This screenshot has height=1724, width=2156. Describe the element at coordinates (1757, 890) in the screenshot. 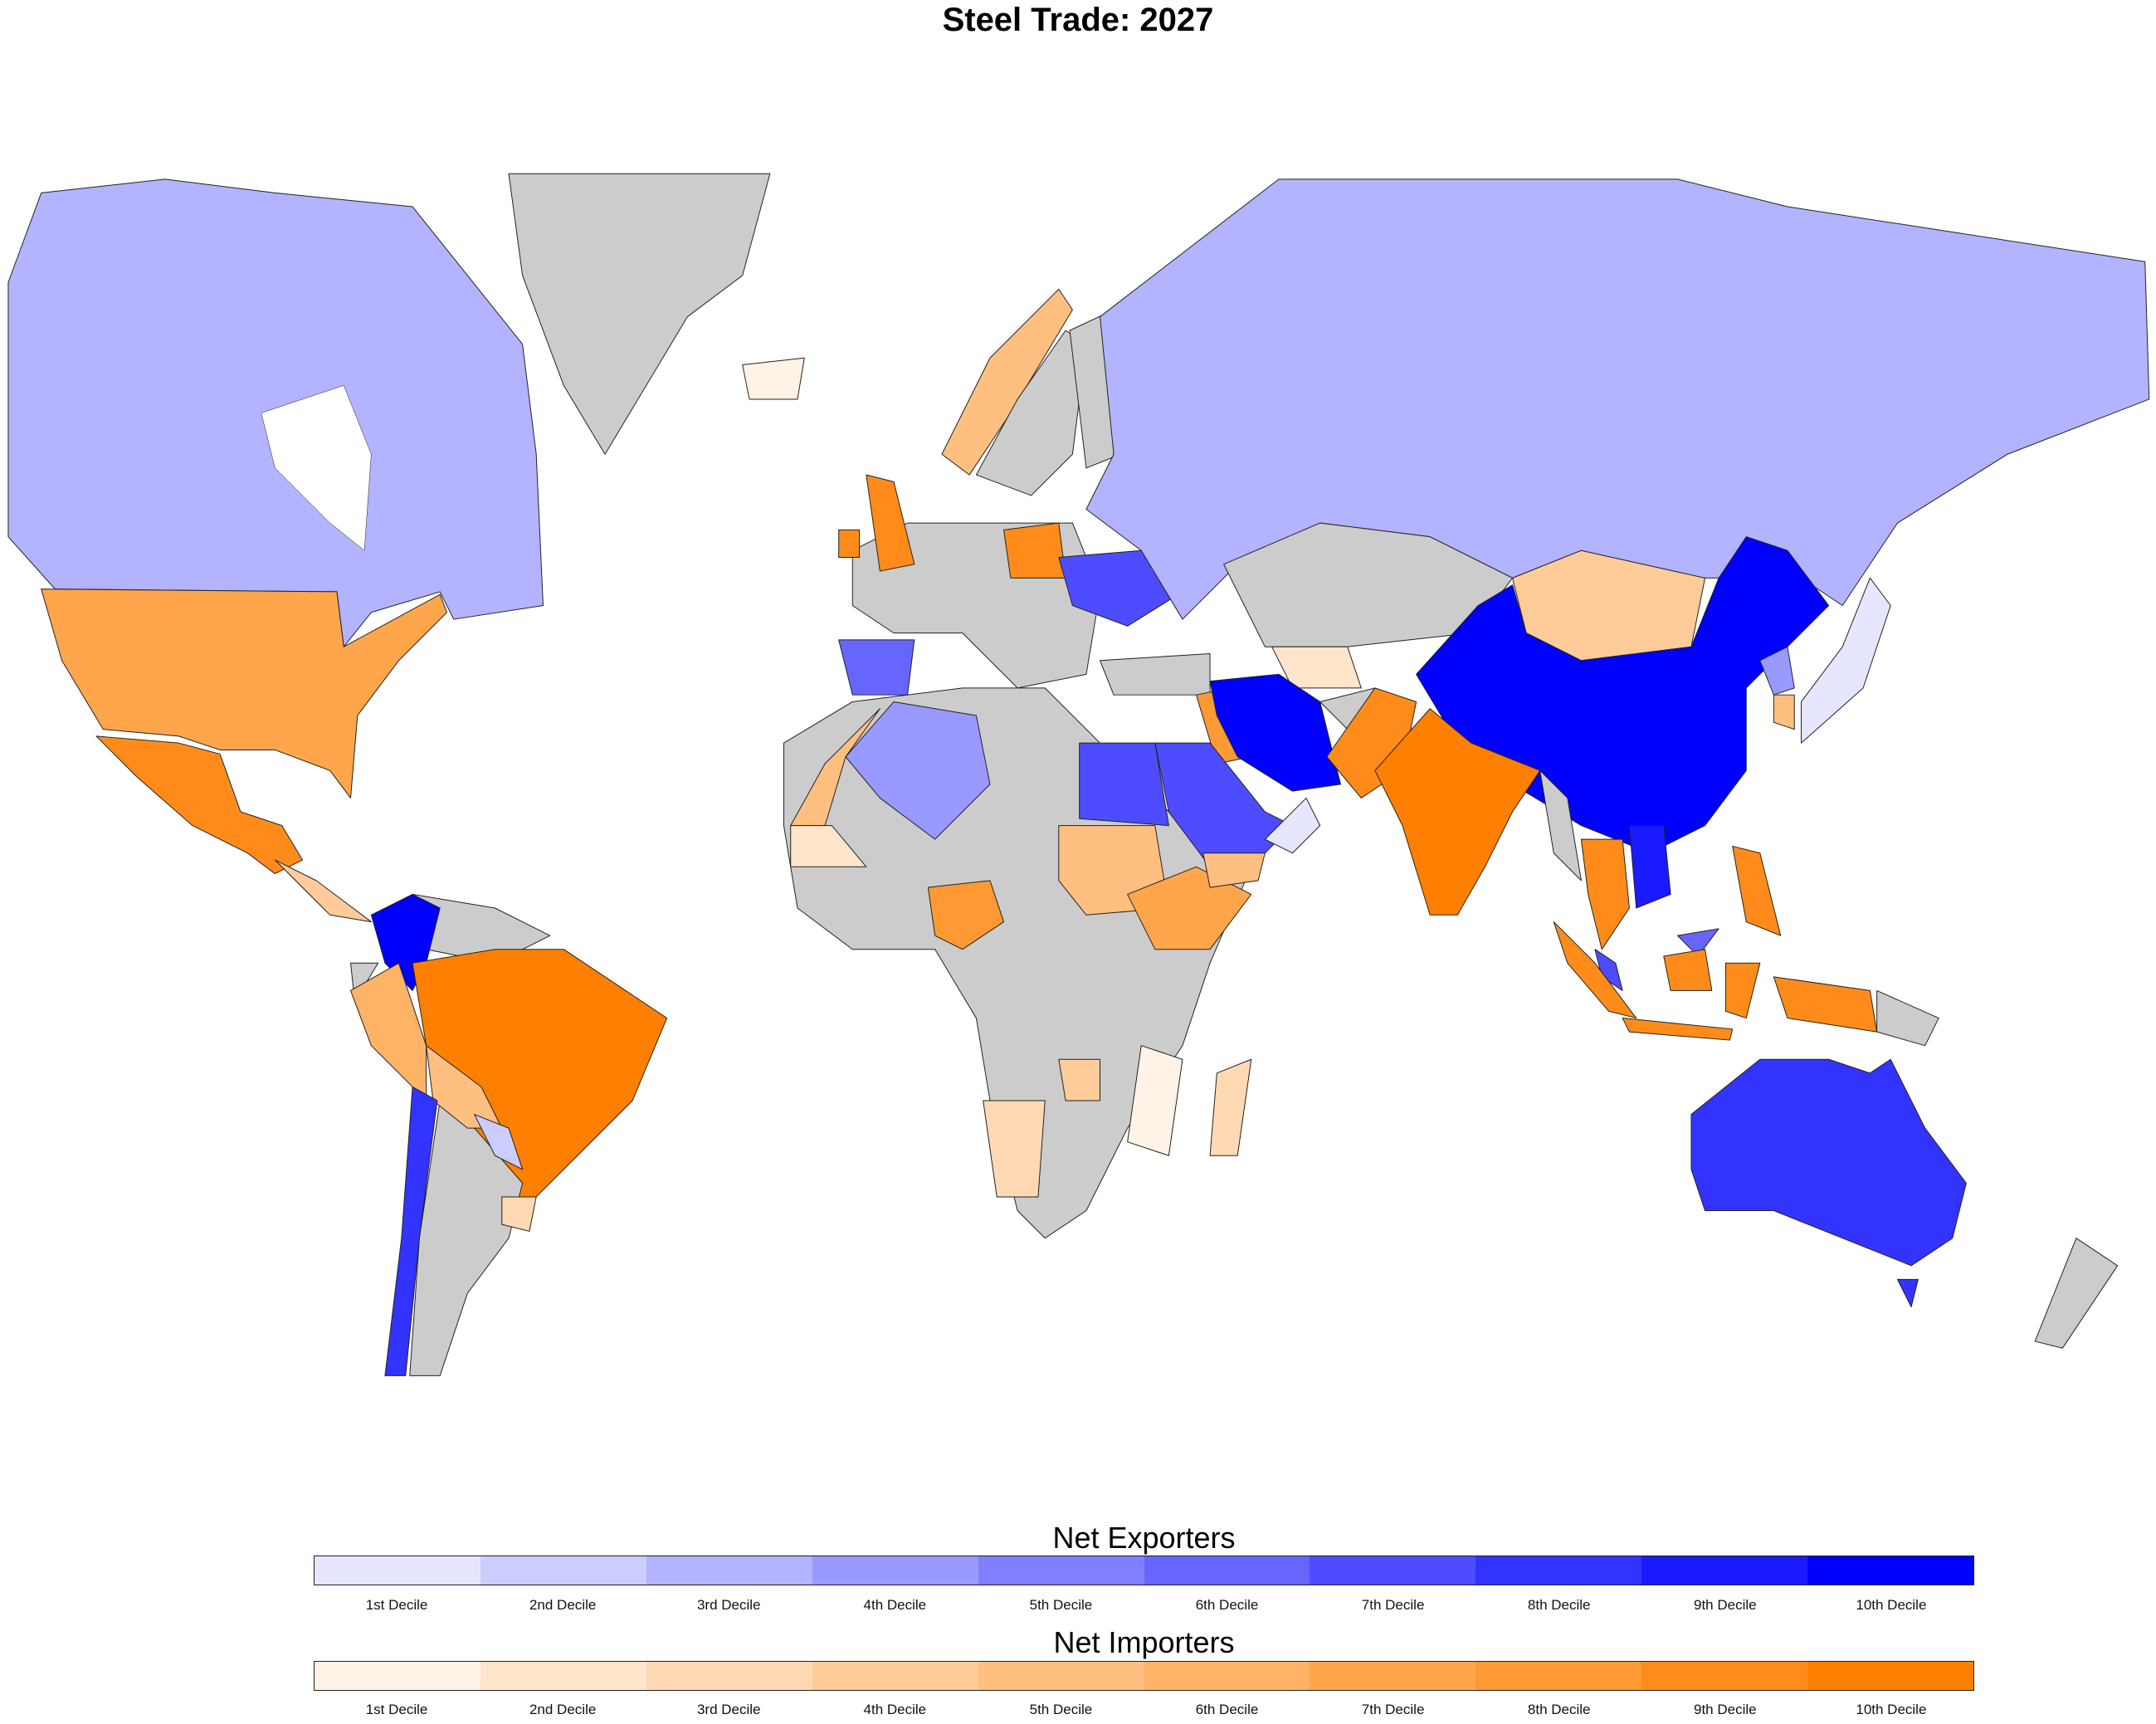

I see `country-philippines` at that location.